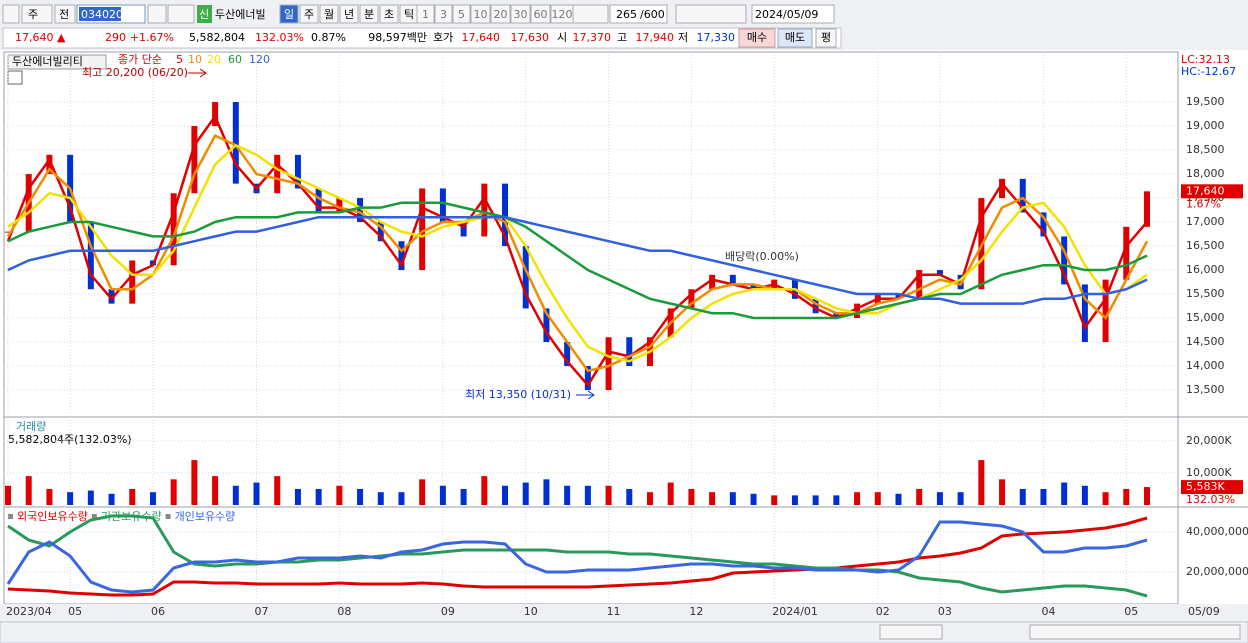  I want to click on legend-swatch, so click(10, 516).